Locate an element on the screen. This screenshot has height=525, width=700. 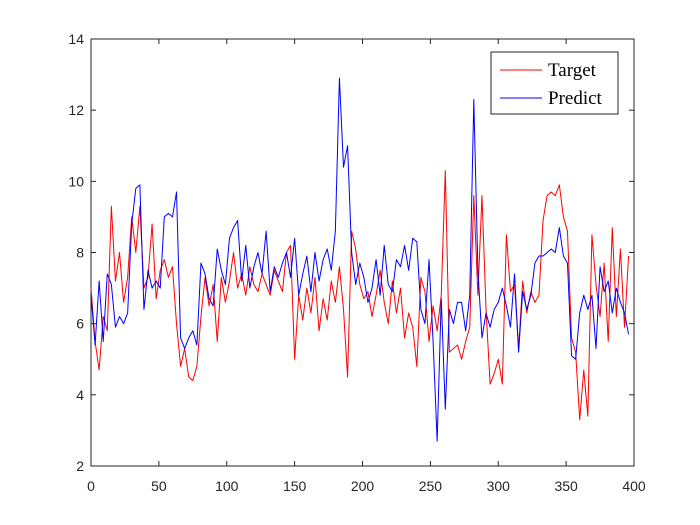
x-tick-label: 0 is located at coordinates (91, 486).